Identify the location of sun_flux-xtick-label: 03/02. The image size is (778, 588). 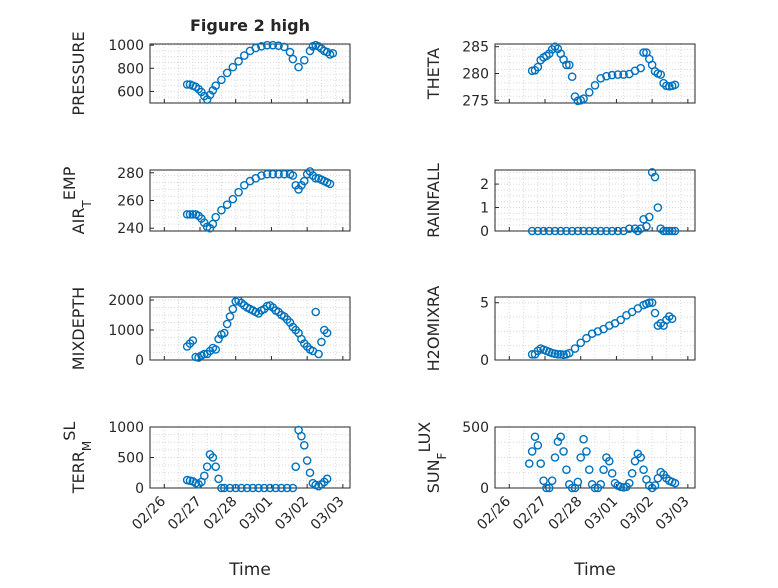
(637, 514).